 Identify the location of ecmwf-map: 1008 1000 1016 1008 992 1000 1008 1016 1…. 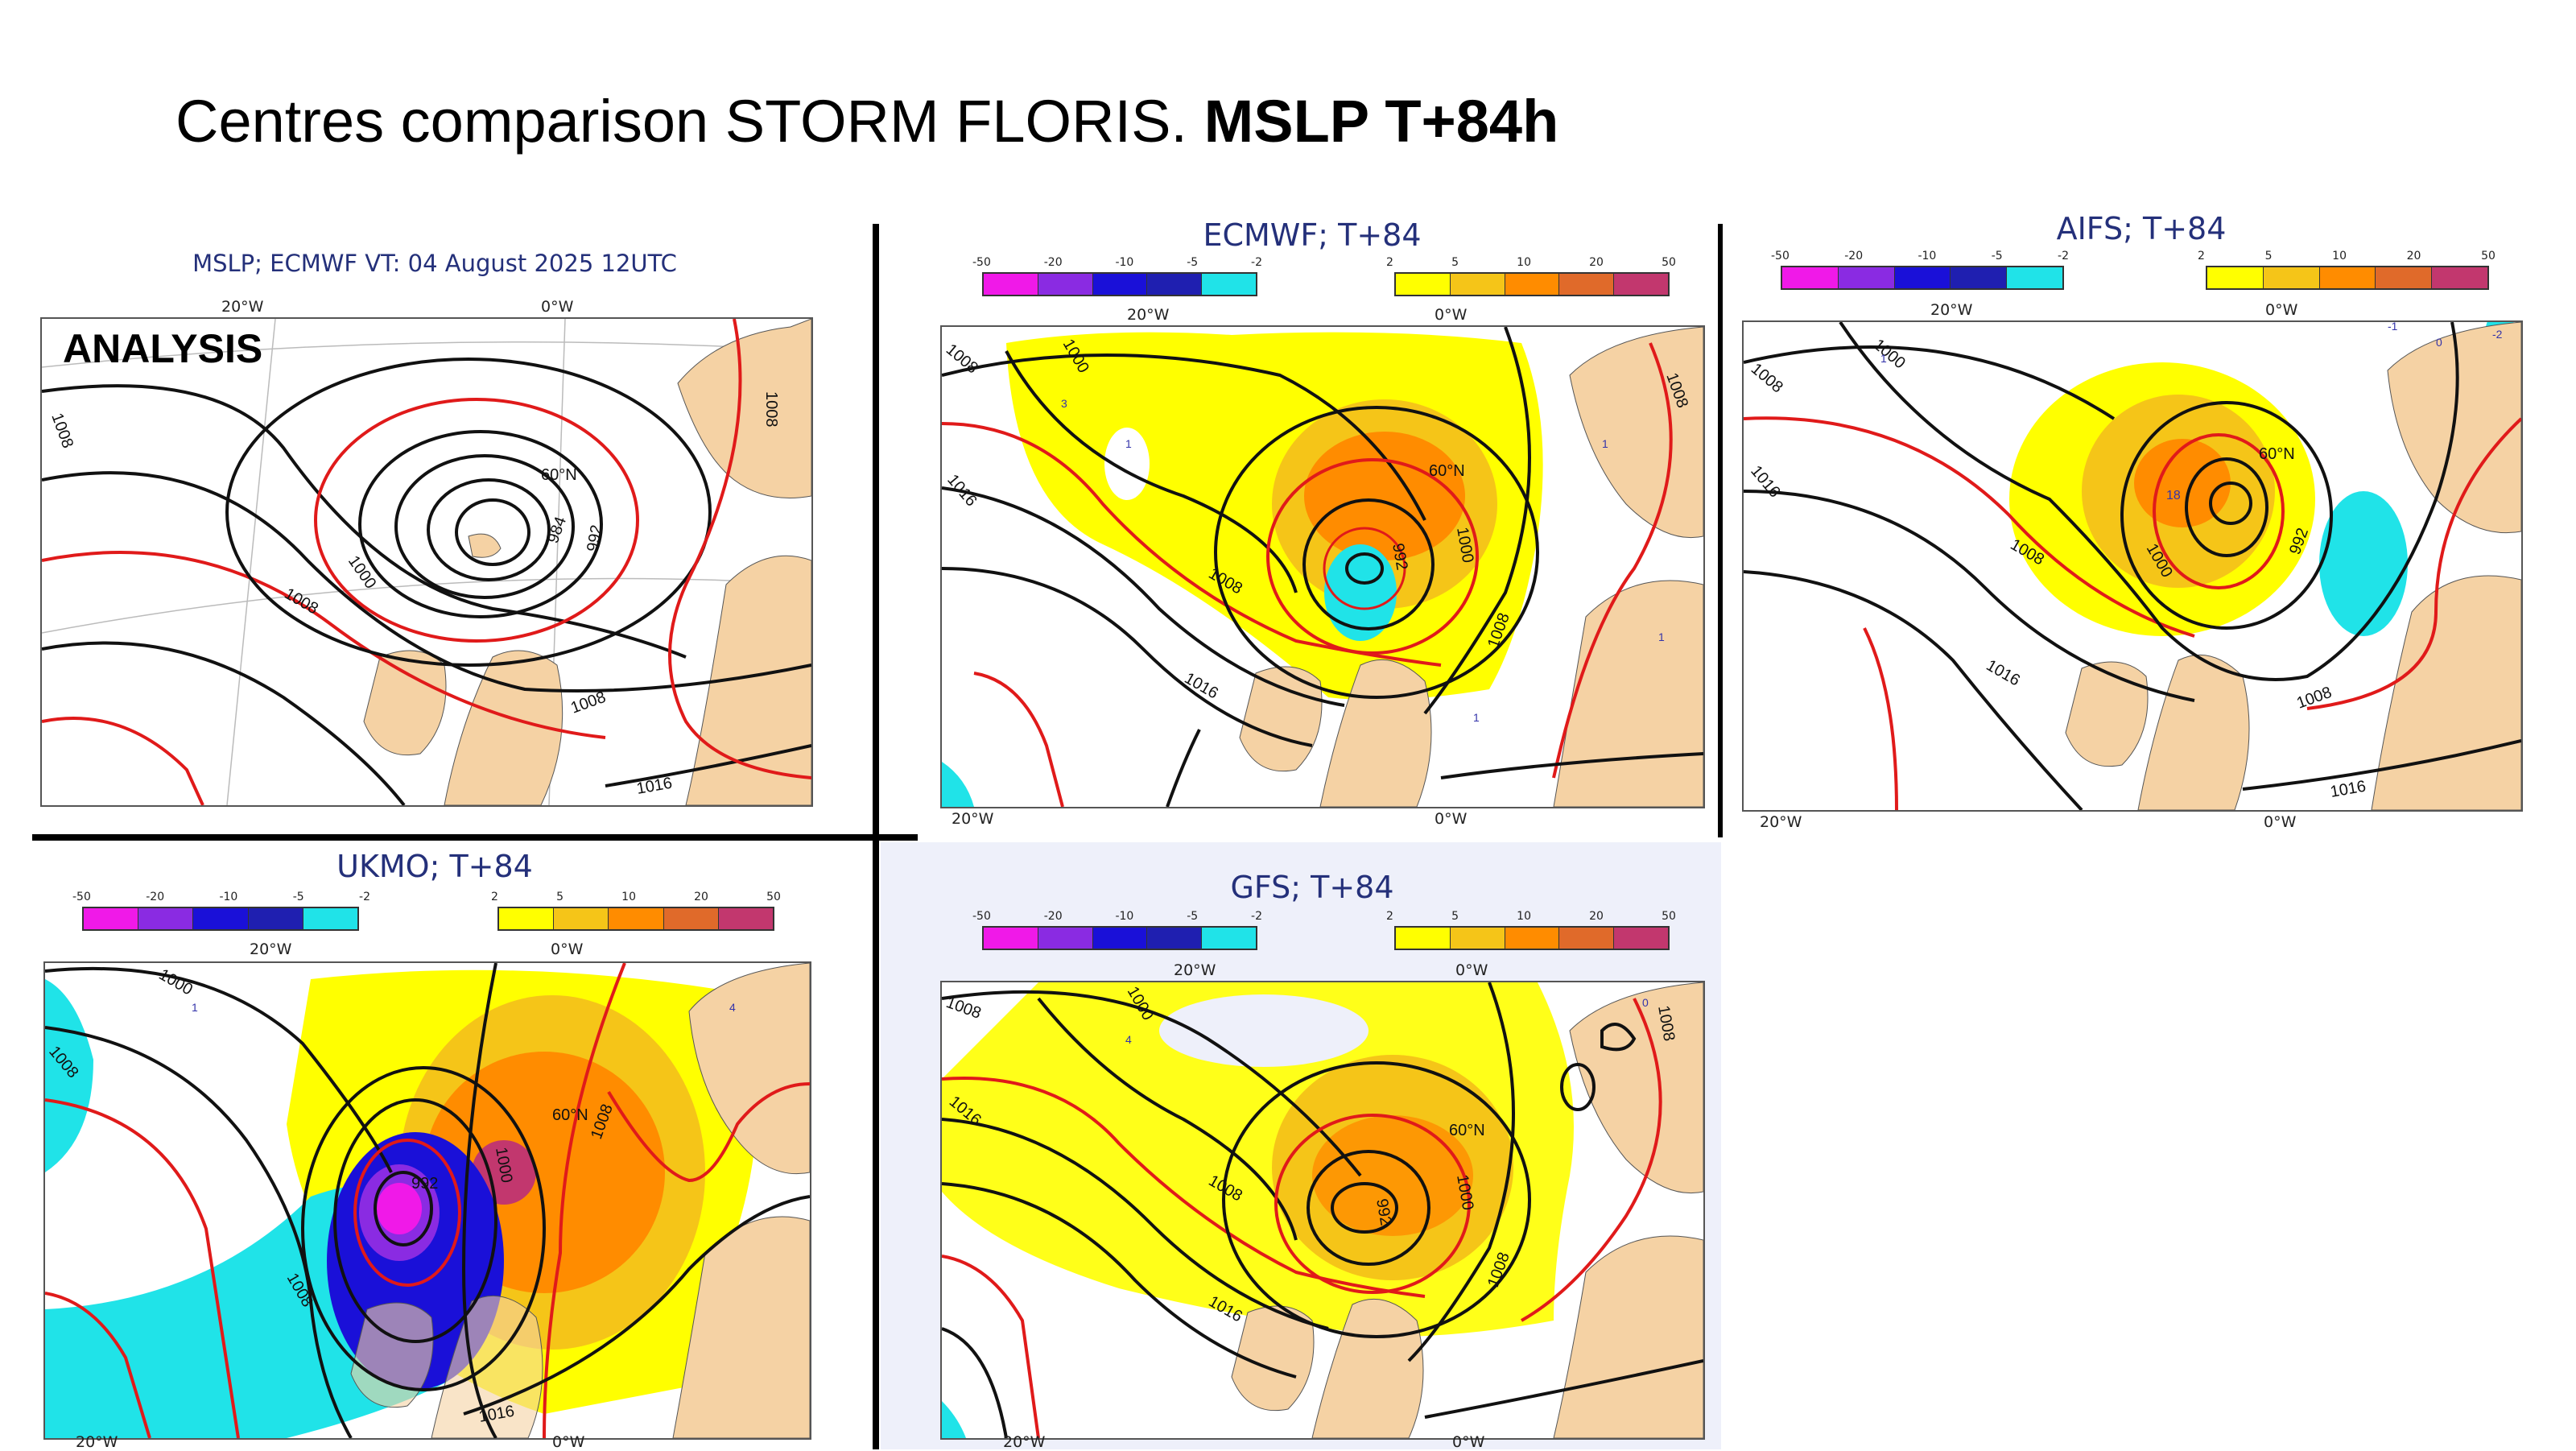
(1322, 566).